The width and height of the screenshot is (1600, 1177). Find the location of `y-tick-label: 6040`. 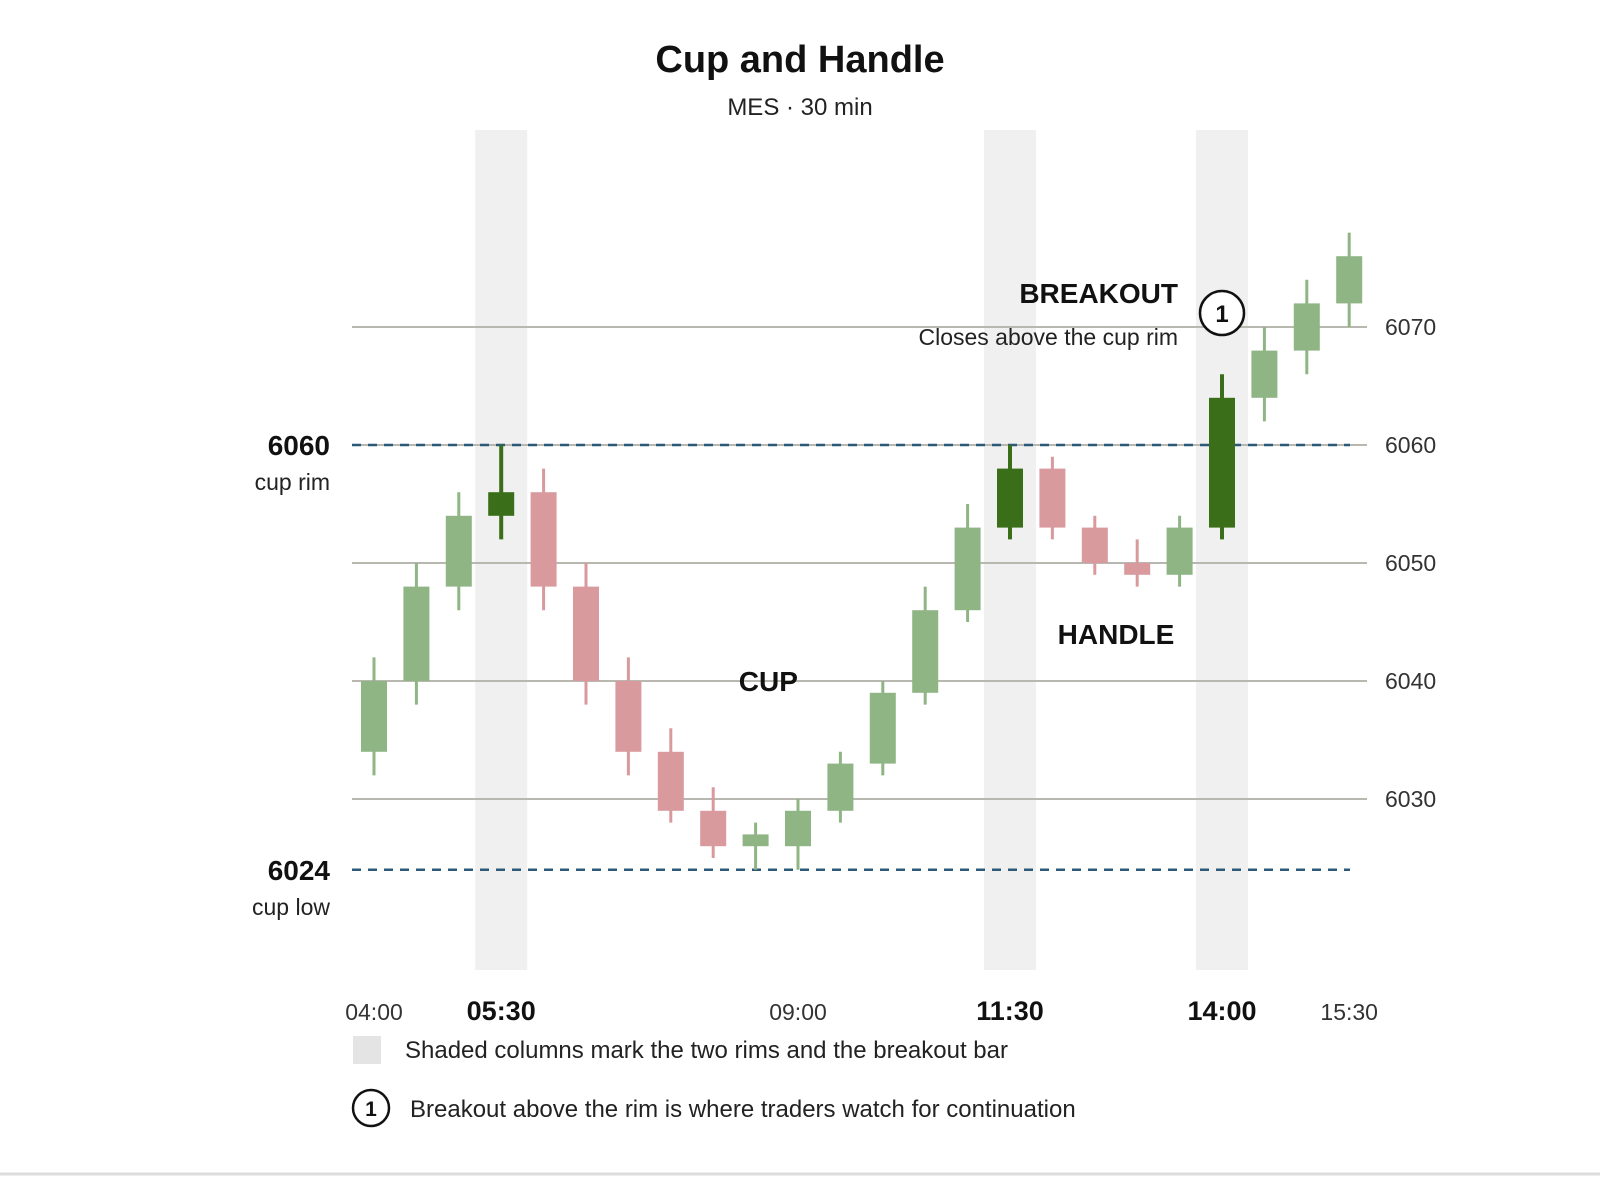

y-tick-label: 6040 is located at coordinates (1410, 681).